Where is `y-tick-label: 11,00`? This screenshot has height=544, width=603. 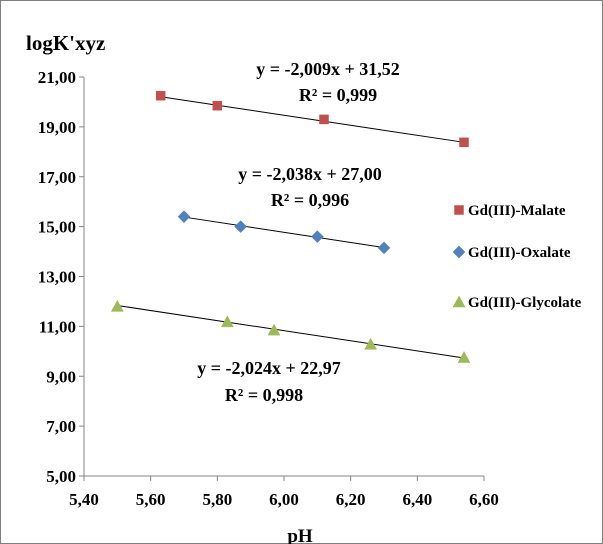 y-tick-label: 11,00 is located at coordinates (57, 326).